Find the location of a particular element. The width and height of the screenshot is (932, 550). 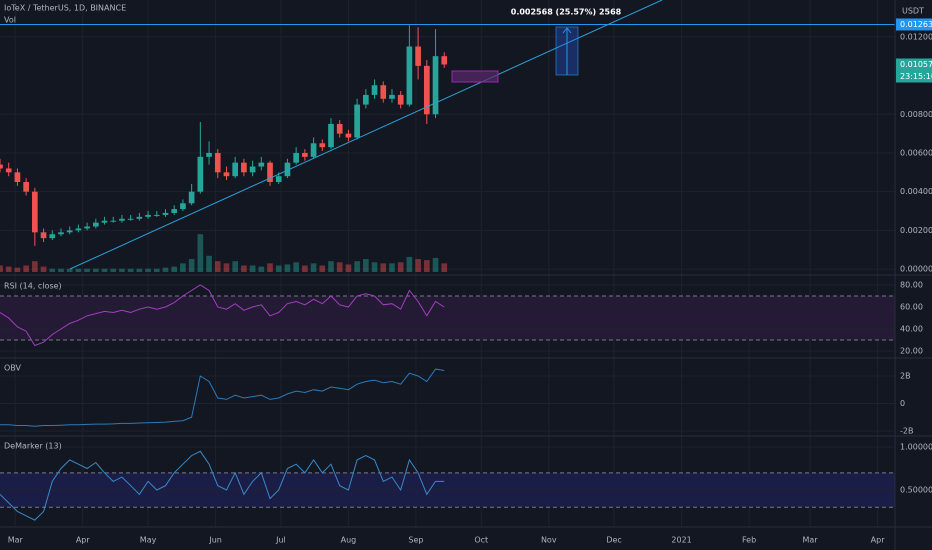

pane-title: RSI (14, close) is located at coordinates (33, 286).